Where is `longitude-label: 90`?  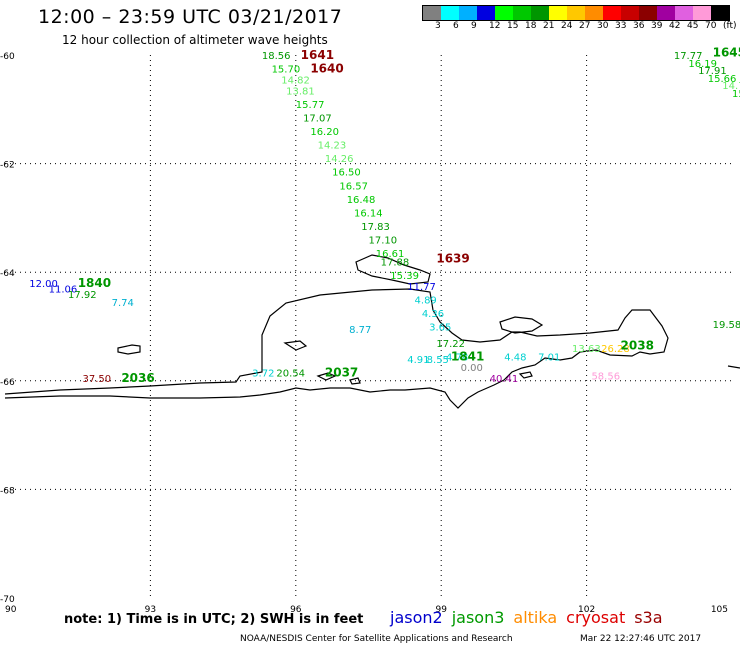 longitude-label: 90 is located at coordinates (11, 610).